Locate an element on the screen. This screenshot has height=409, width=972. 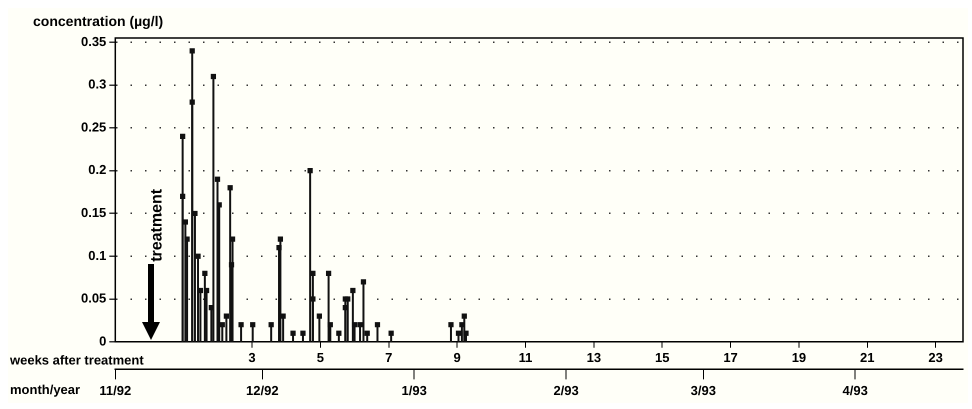
x-tick-label: 3 is located at coordinates (252, 358).